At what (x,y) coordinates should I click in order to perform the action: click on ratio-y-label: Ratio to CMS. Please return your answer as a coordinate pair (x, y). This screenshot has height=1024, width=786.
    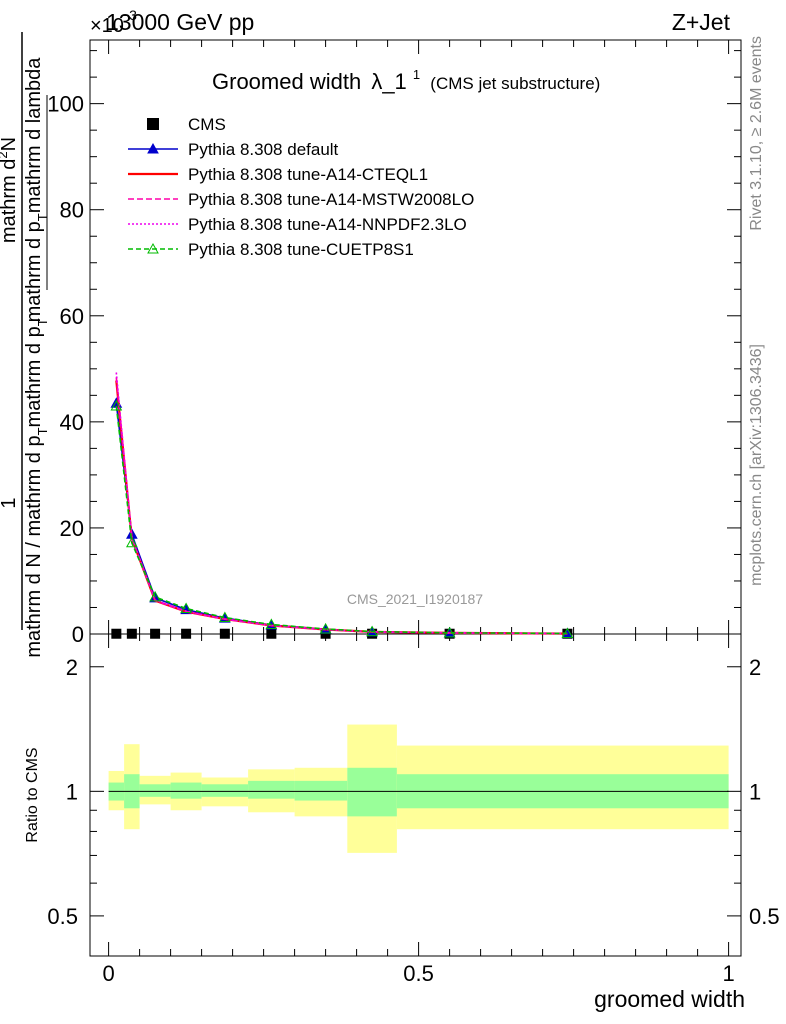
    Looking at the image, I should click on (32, 794).